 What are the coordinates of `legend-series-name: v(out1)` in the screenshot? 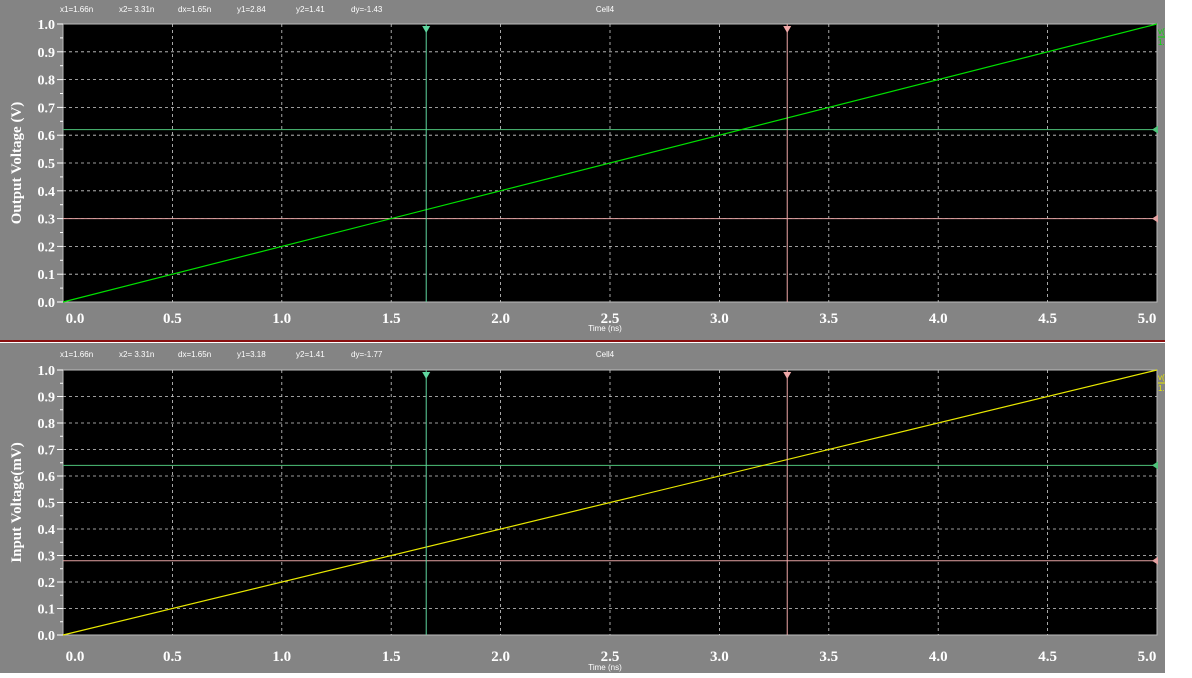 It's located at (1161, 31).